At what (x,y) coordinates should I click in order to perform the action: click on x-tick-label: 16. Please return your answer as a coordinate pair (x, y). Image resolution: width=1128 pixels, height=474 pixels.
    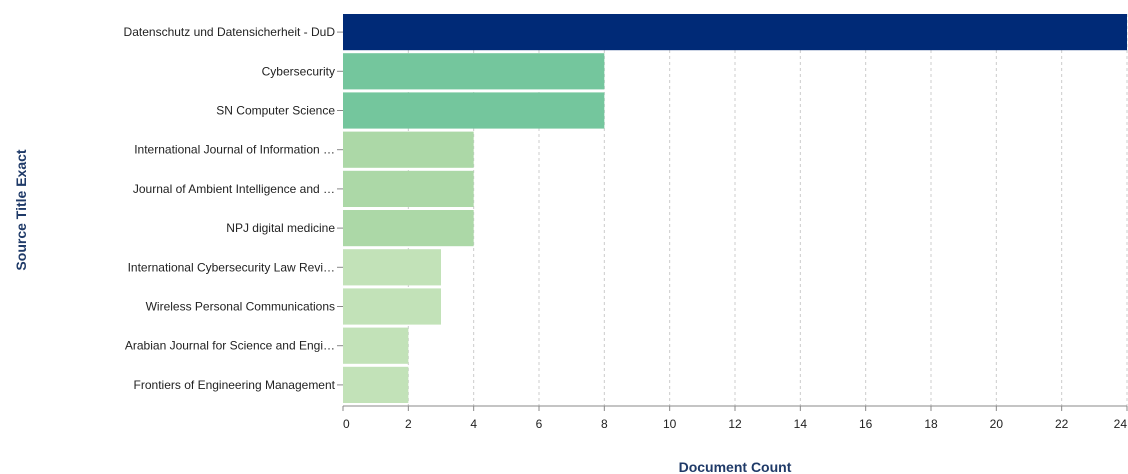
    Looking at the image, I should click on (866, 424).